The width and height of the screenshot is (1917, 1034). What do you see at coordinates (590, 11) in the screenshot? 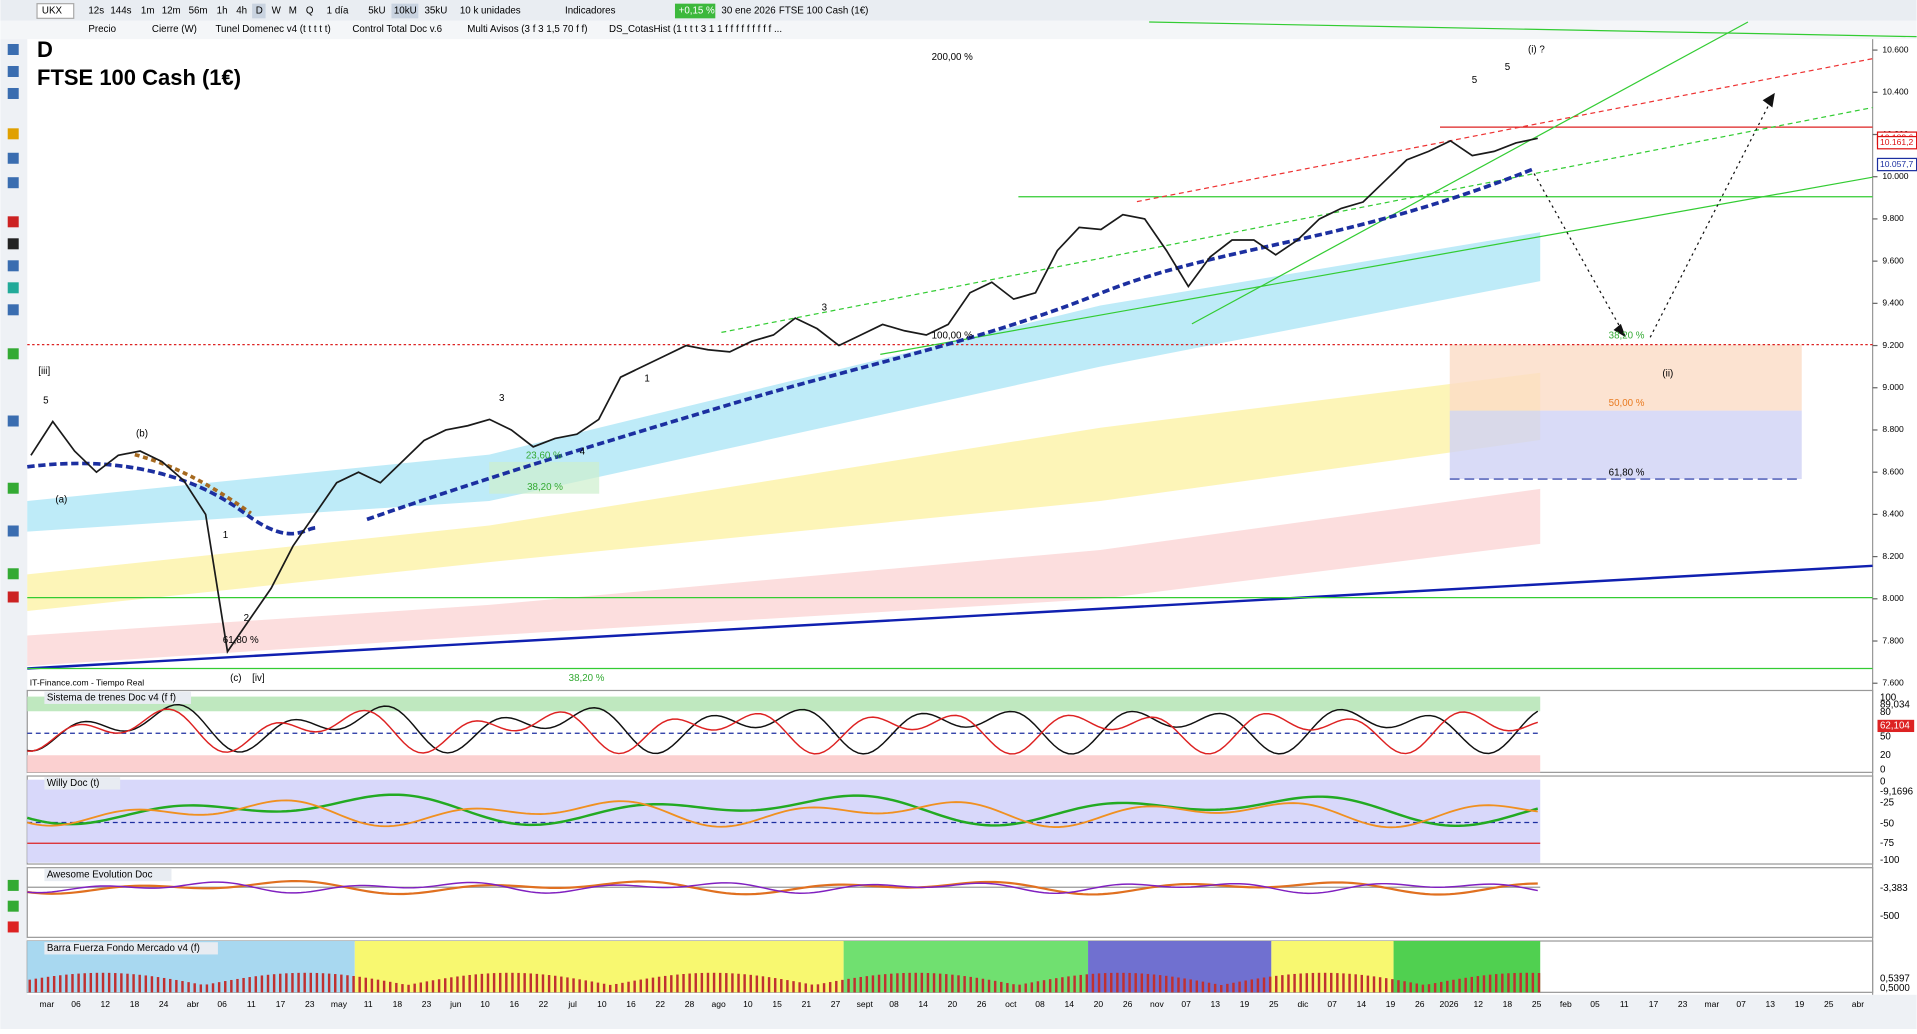
I see `indicators-button: Indicadores` at bounding box center [590, 11].